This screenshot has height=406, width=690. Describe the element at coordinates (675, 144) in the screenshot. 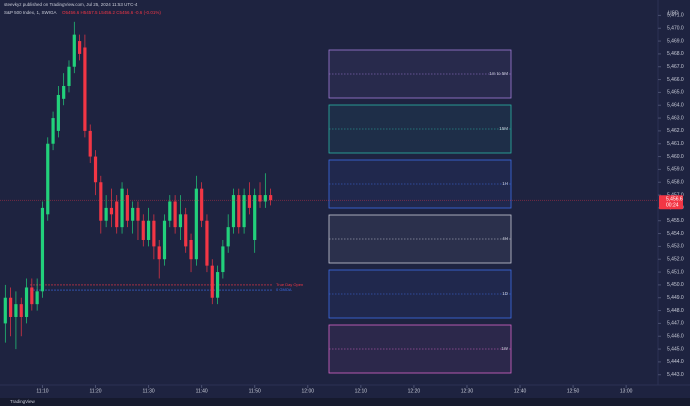

I see `y-tick-label: 5,461.0` at that location.